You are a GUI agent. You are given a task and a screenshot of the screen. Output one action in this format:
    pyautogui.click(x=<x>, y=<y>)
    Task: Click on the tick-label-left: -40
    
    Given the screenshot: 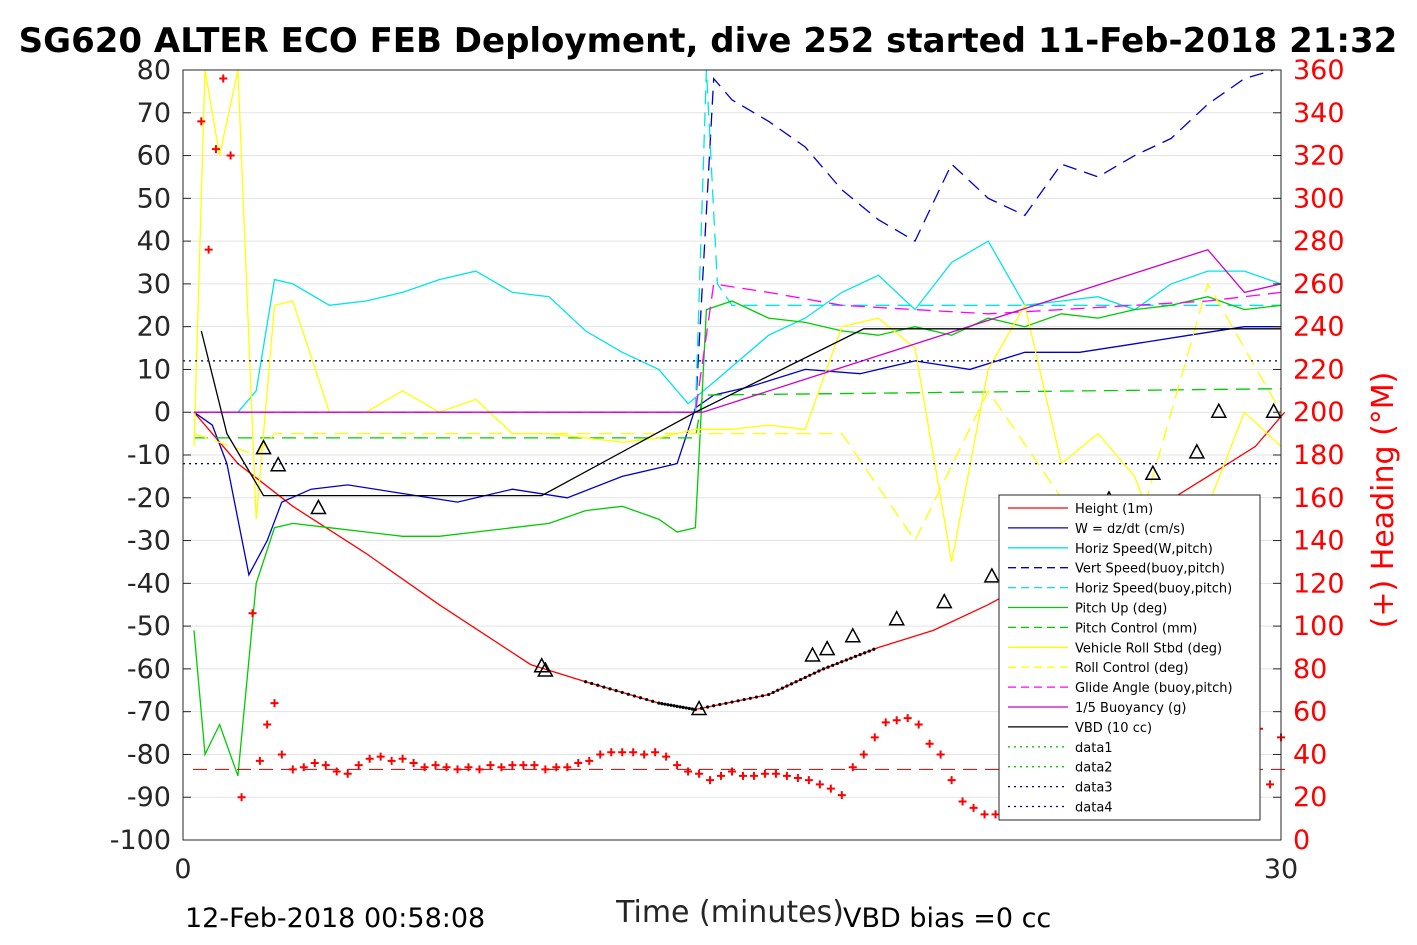 What is the action you would take?
    pyautogui.click(x=149, y=583)
    